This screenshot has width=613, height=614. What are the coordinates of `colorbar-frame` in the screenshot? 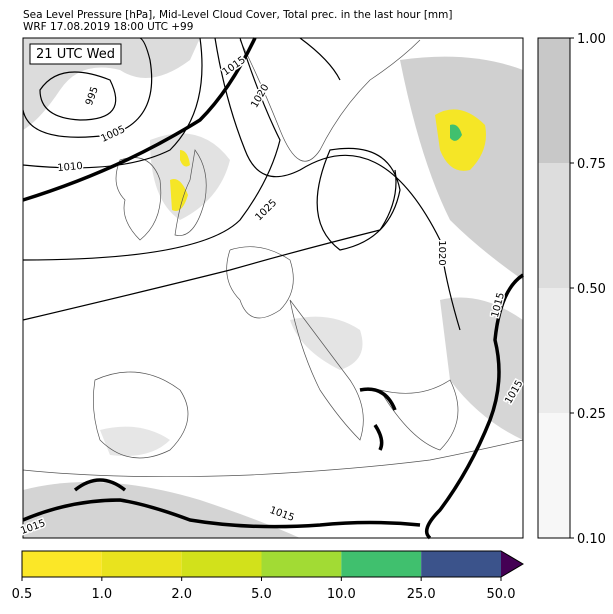 It's located at (272, 564).